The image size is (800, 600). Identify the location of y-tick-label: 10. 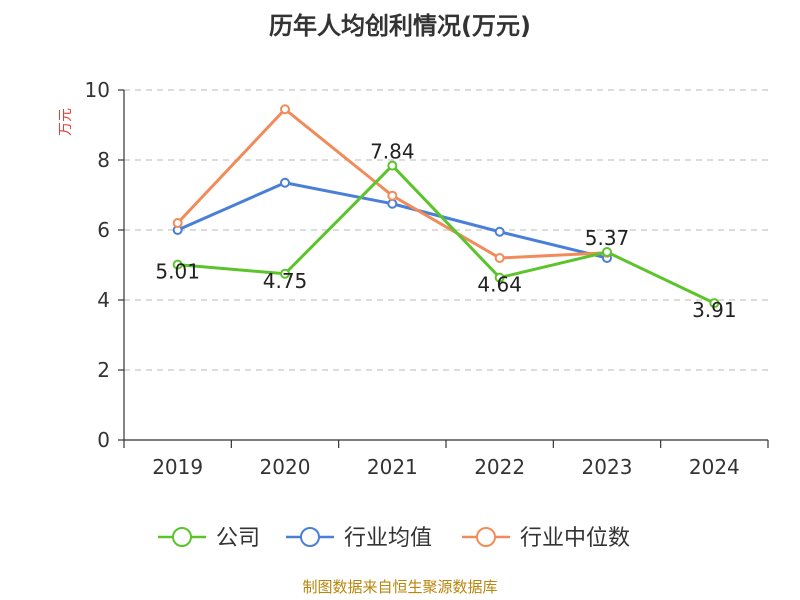
(97, 90).